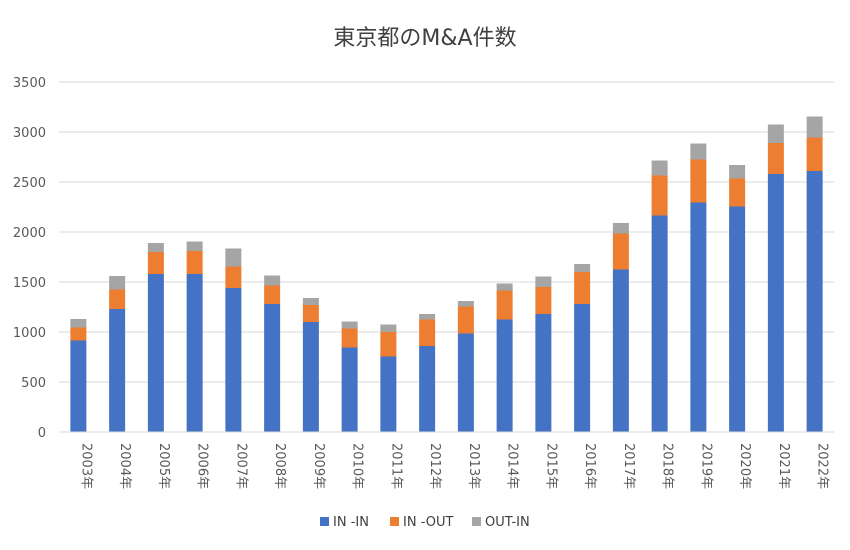 Image resolution: width=850 pixels, height=550 pixels. I want to click on x-tick-label: 2015年, so click(550, 466).